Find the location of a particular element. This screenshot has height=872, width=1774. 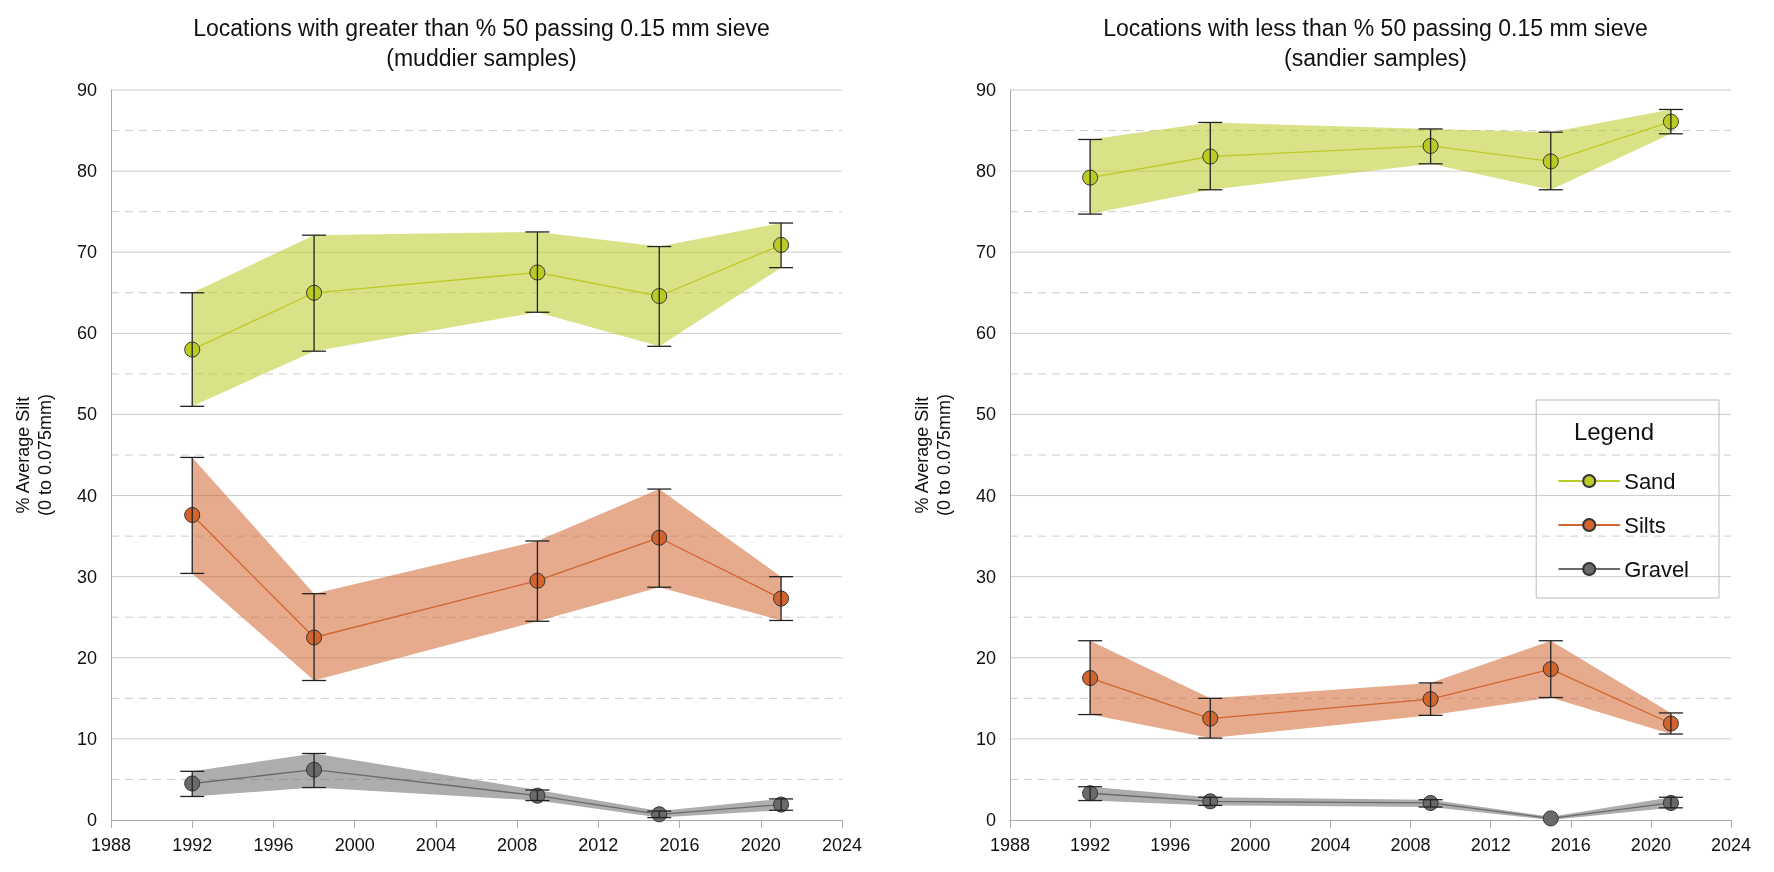

legend-title: Legend is located at coordinates (1614, 431).